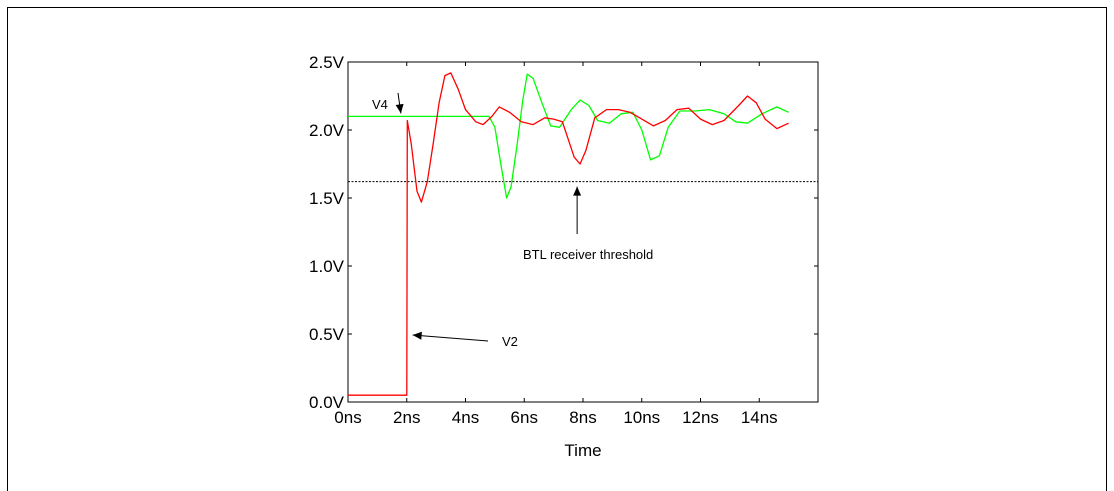 The image size is (1114, 491). I want to click on annotation-threshold-arrow-head, so click(577, 191).